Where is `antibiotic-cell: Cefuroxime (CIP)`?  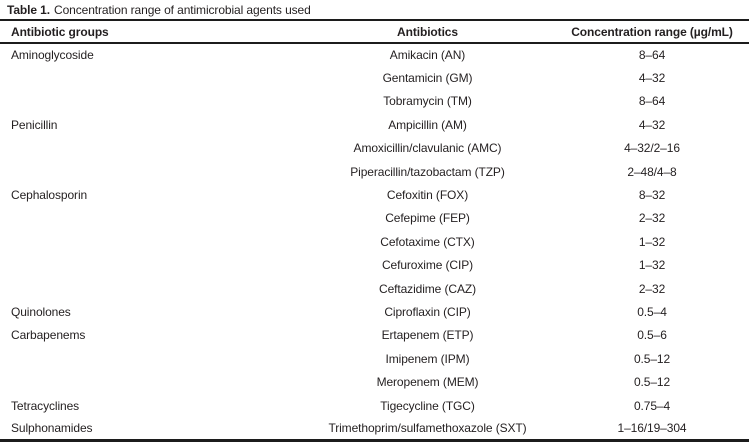
antibiotic-cell: Cefuroxime (CIP) is located at coordinates (427, 265).